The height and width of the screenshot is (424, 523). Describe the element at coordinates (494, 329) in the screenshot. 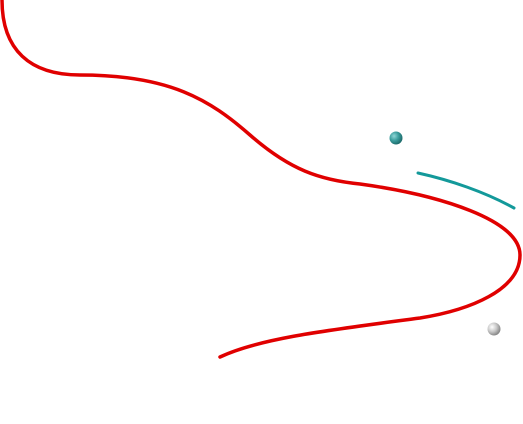

I see `grey-ball` at that location.